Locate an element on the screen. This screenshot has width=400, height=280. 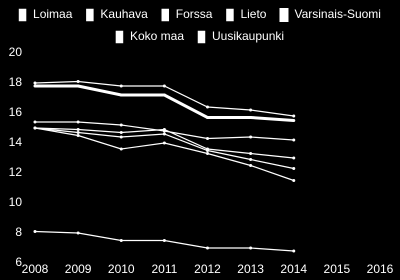
legend-label: Varsinais-Suomi is located at coordinates (337, 14).